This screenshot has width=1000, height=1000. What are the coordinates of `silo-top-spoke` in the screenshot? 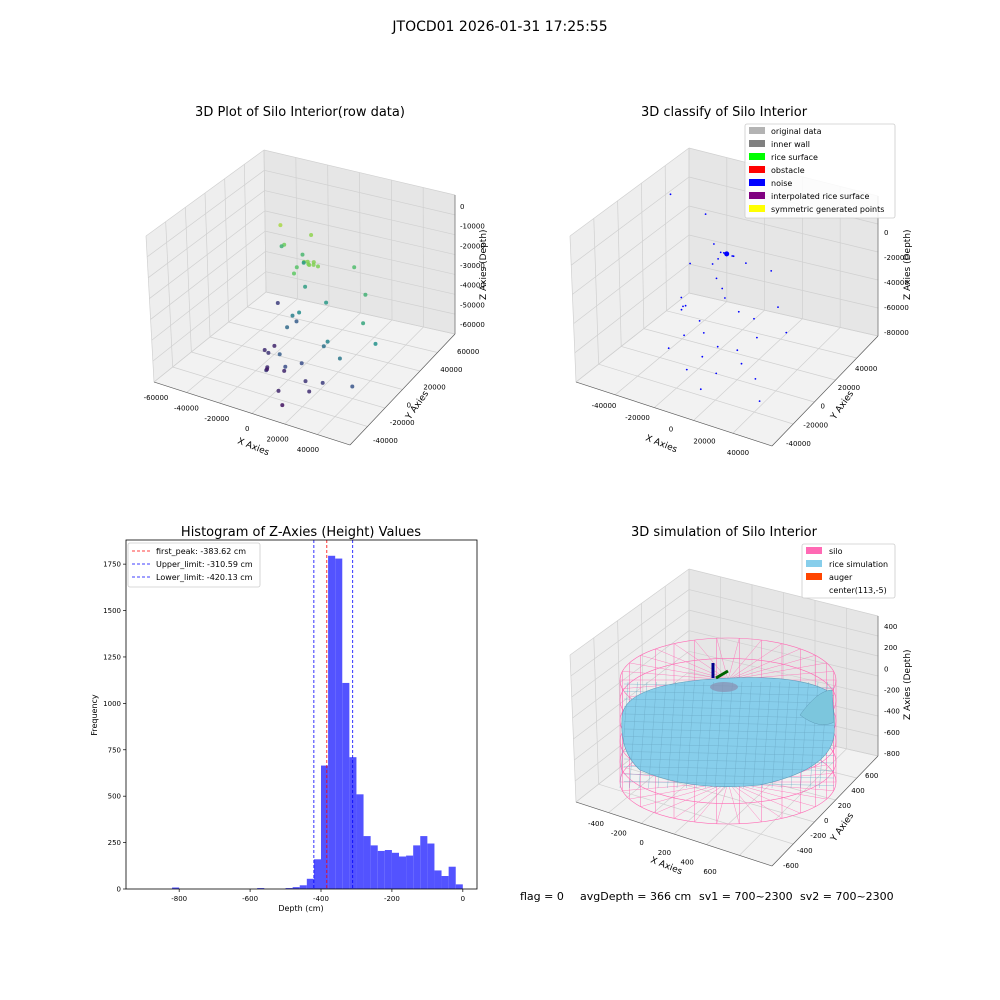 It's located at (777, 671).